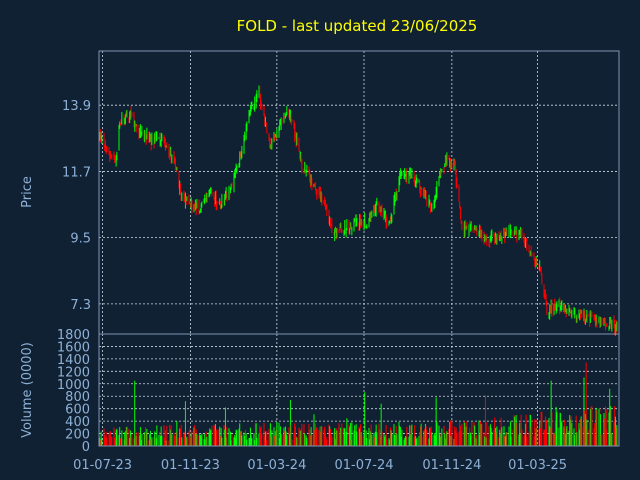 This screenshot has width=640, height=480. Describe the element at coordinates (102, 465) in the screenshot. I see `x-tick-label: 01-07-23` at that location.